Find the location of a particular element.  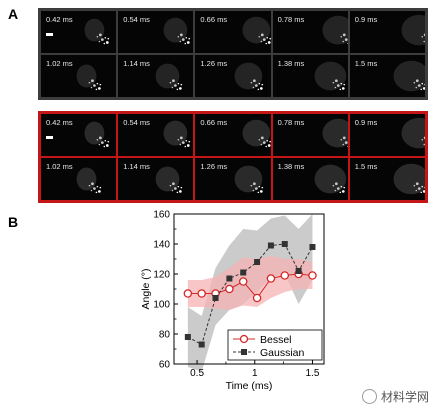

watermark-logo-icon is located at coordinates (369, 396).